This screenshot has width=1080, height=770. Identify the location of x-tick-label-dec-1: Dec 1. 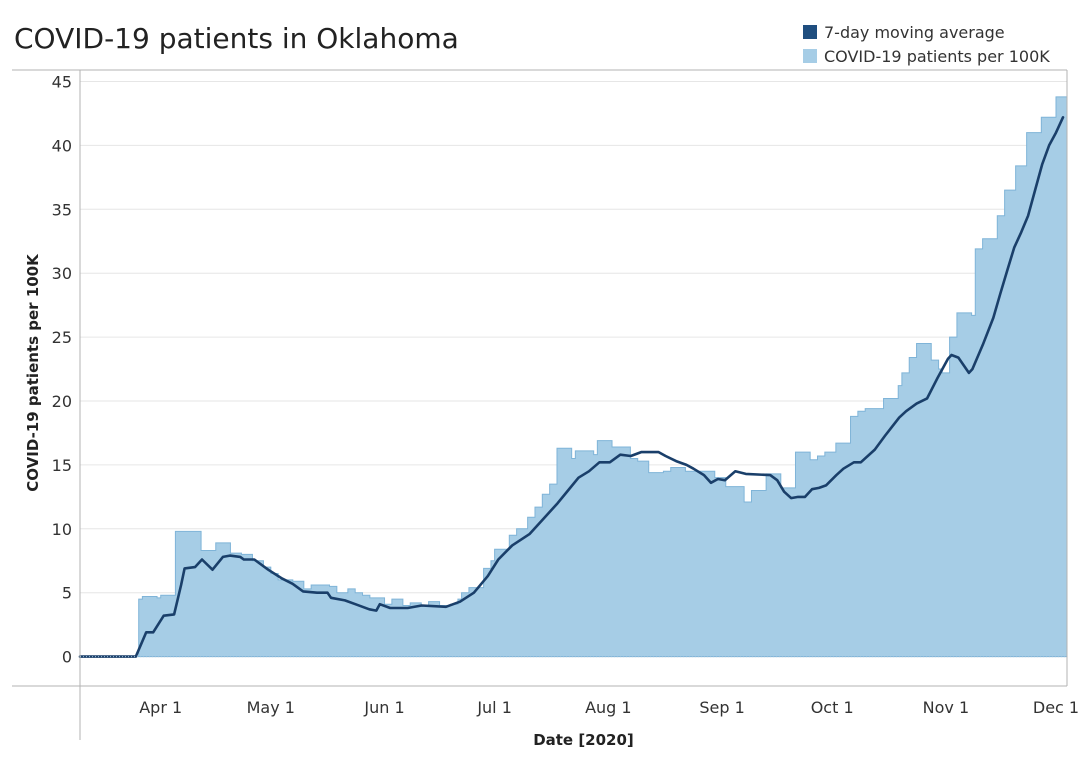
(1056, 707).